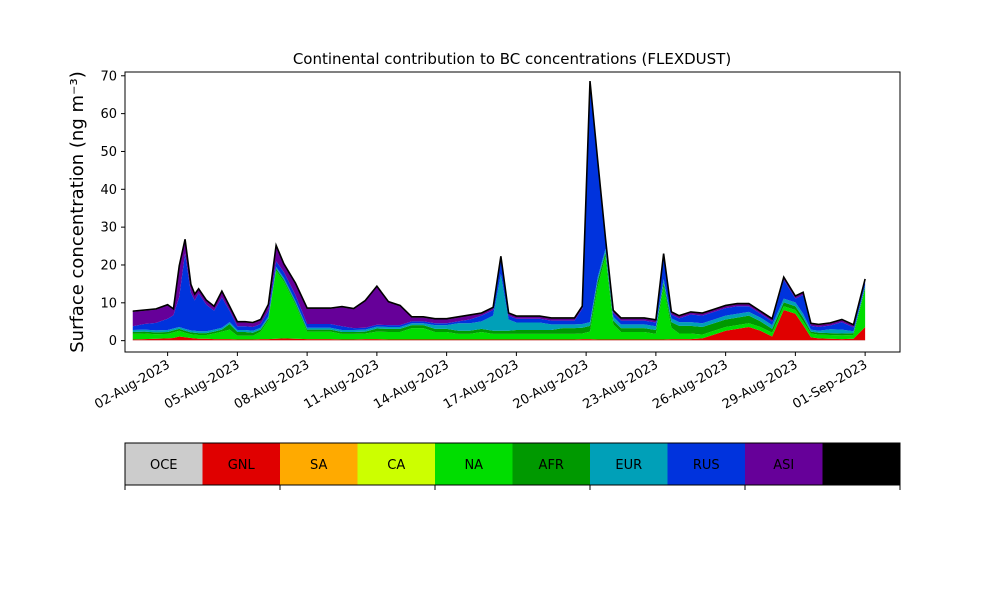 The image size is (1000, 604). What do you see at coordinates (830, 384) in the screenshot?
I see `x-tick-label: 01-Sep-2023` at bounding box center [830, 384].